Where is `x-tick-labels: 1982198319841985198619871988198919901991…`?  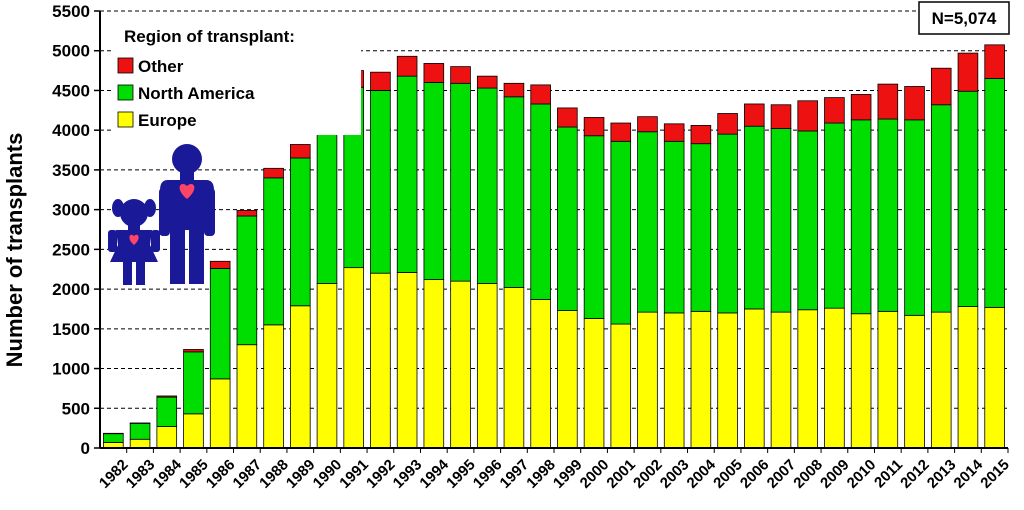
x-tick-labels: 1982198319841985198619871988198919901991… is located at coordinates (554, 474).